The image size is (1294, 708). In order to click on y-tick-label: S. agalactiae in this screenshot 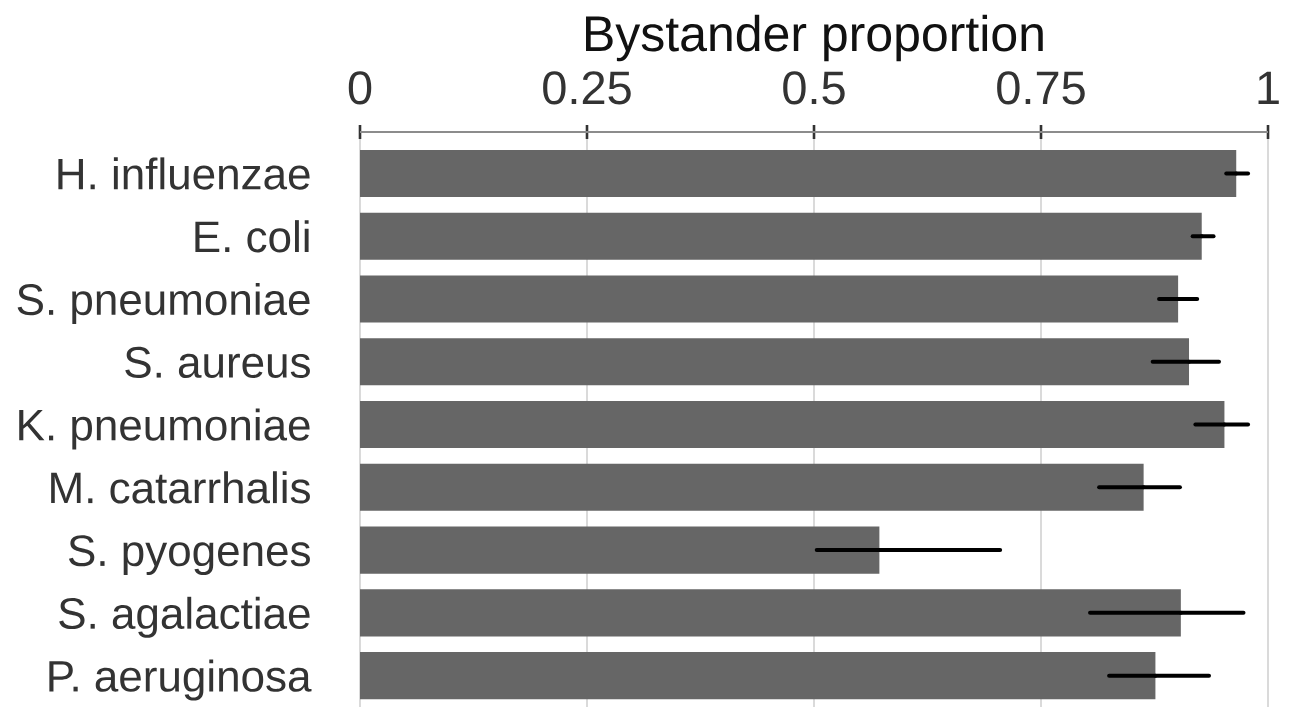, I will do `click(184, 617)`.